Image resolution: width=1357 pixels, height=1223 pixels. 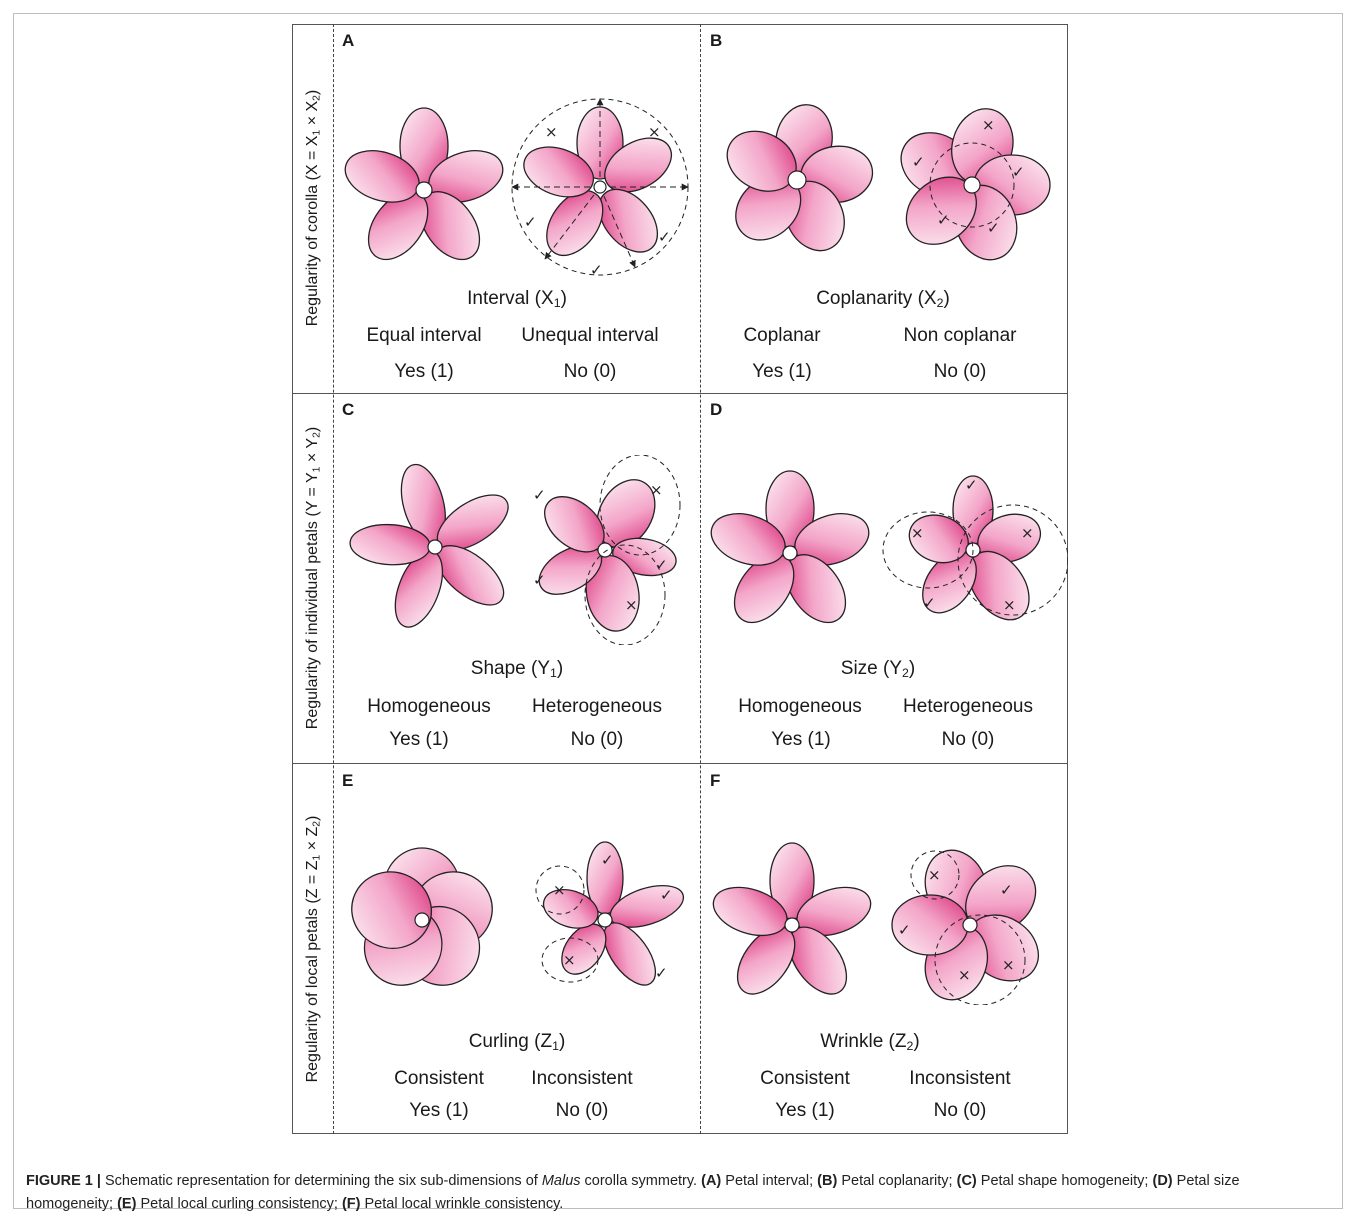 What do you see at coordinates (348, 780) in the screenshot?
I see `panel-letter-e: E` at bounding box center [348, 780].